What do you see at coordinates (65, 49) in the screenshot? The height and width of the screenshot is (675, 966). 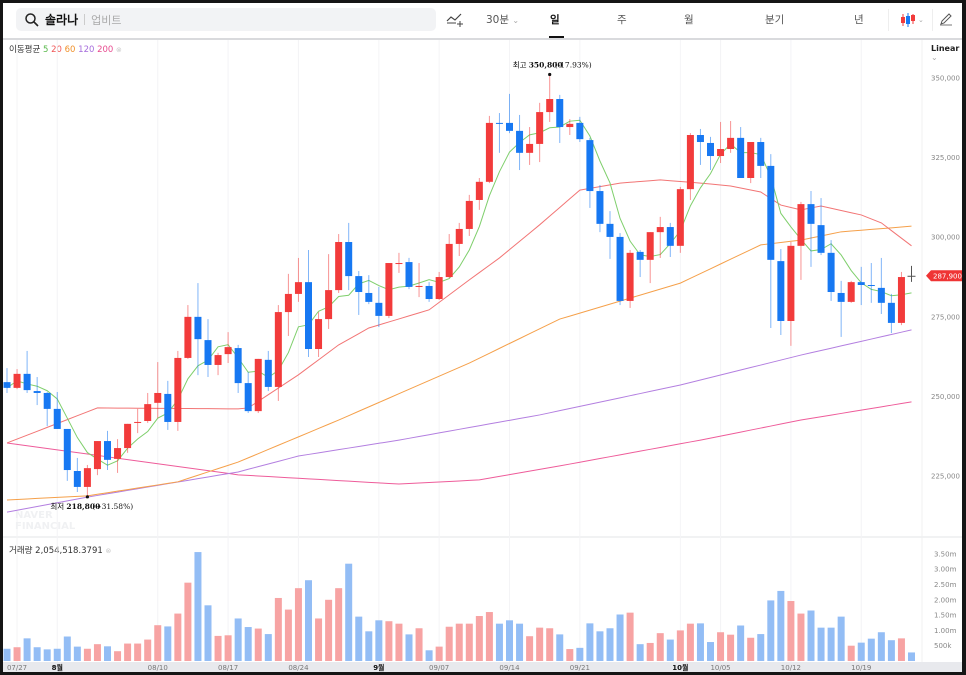 I see `ma-legend: 이동평균 5 20 60 120 200 ⊗` at bounding box center [65, 49].